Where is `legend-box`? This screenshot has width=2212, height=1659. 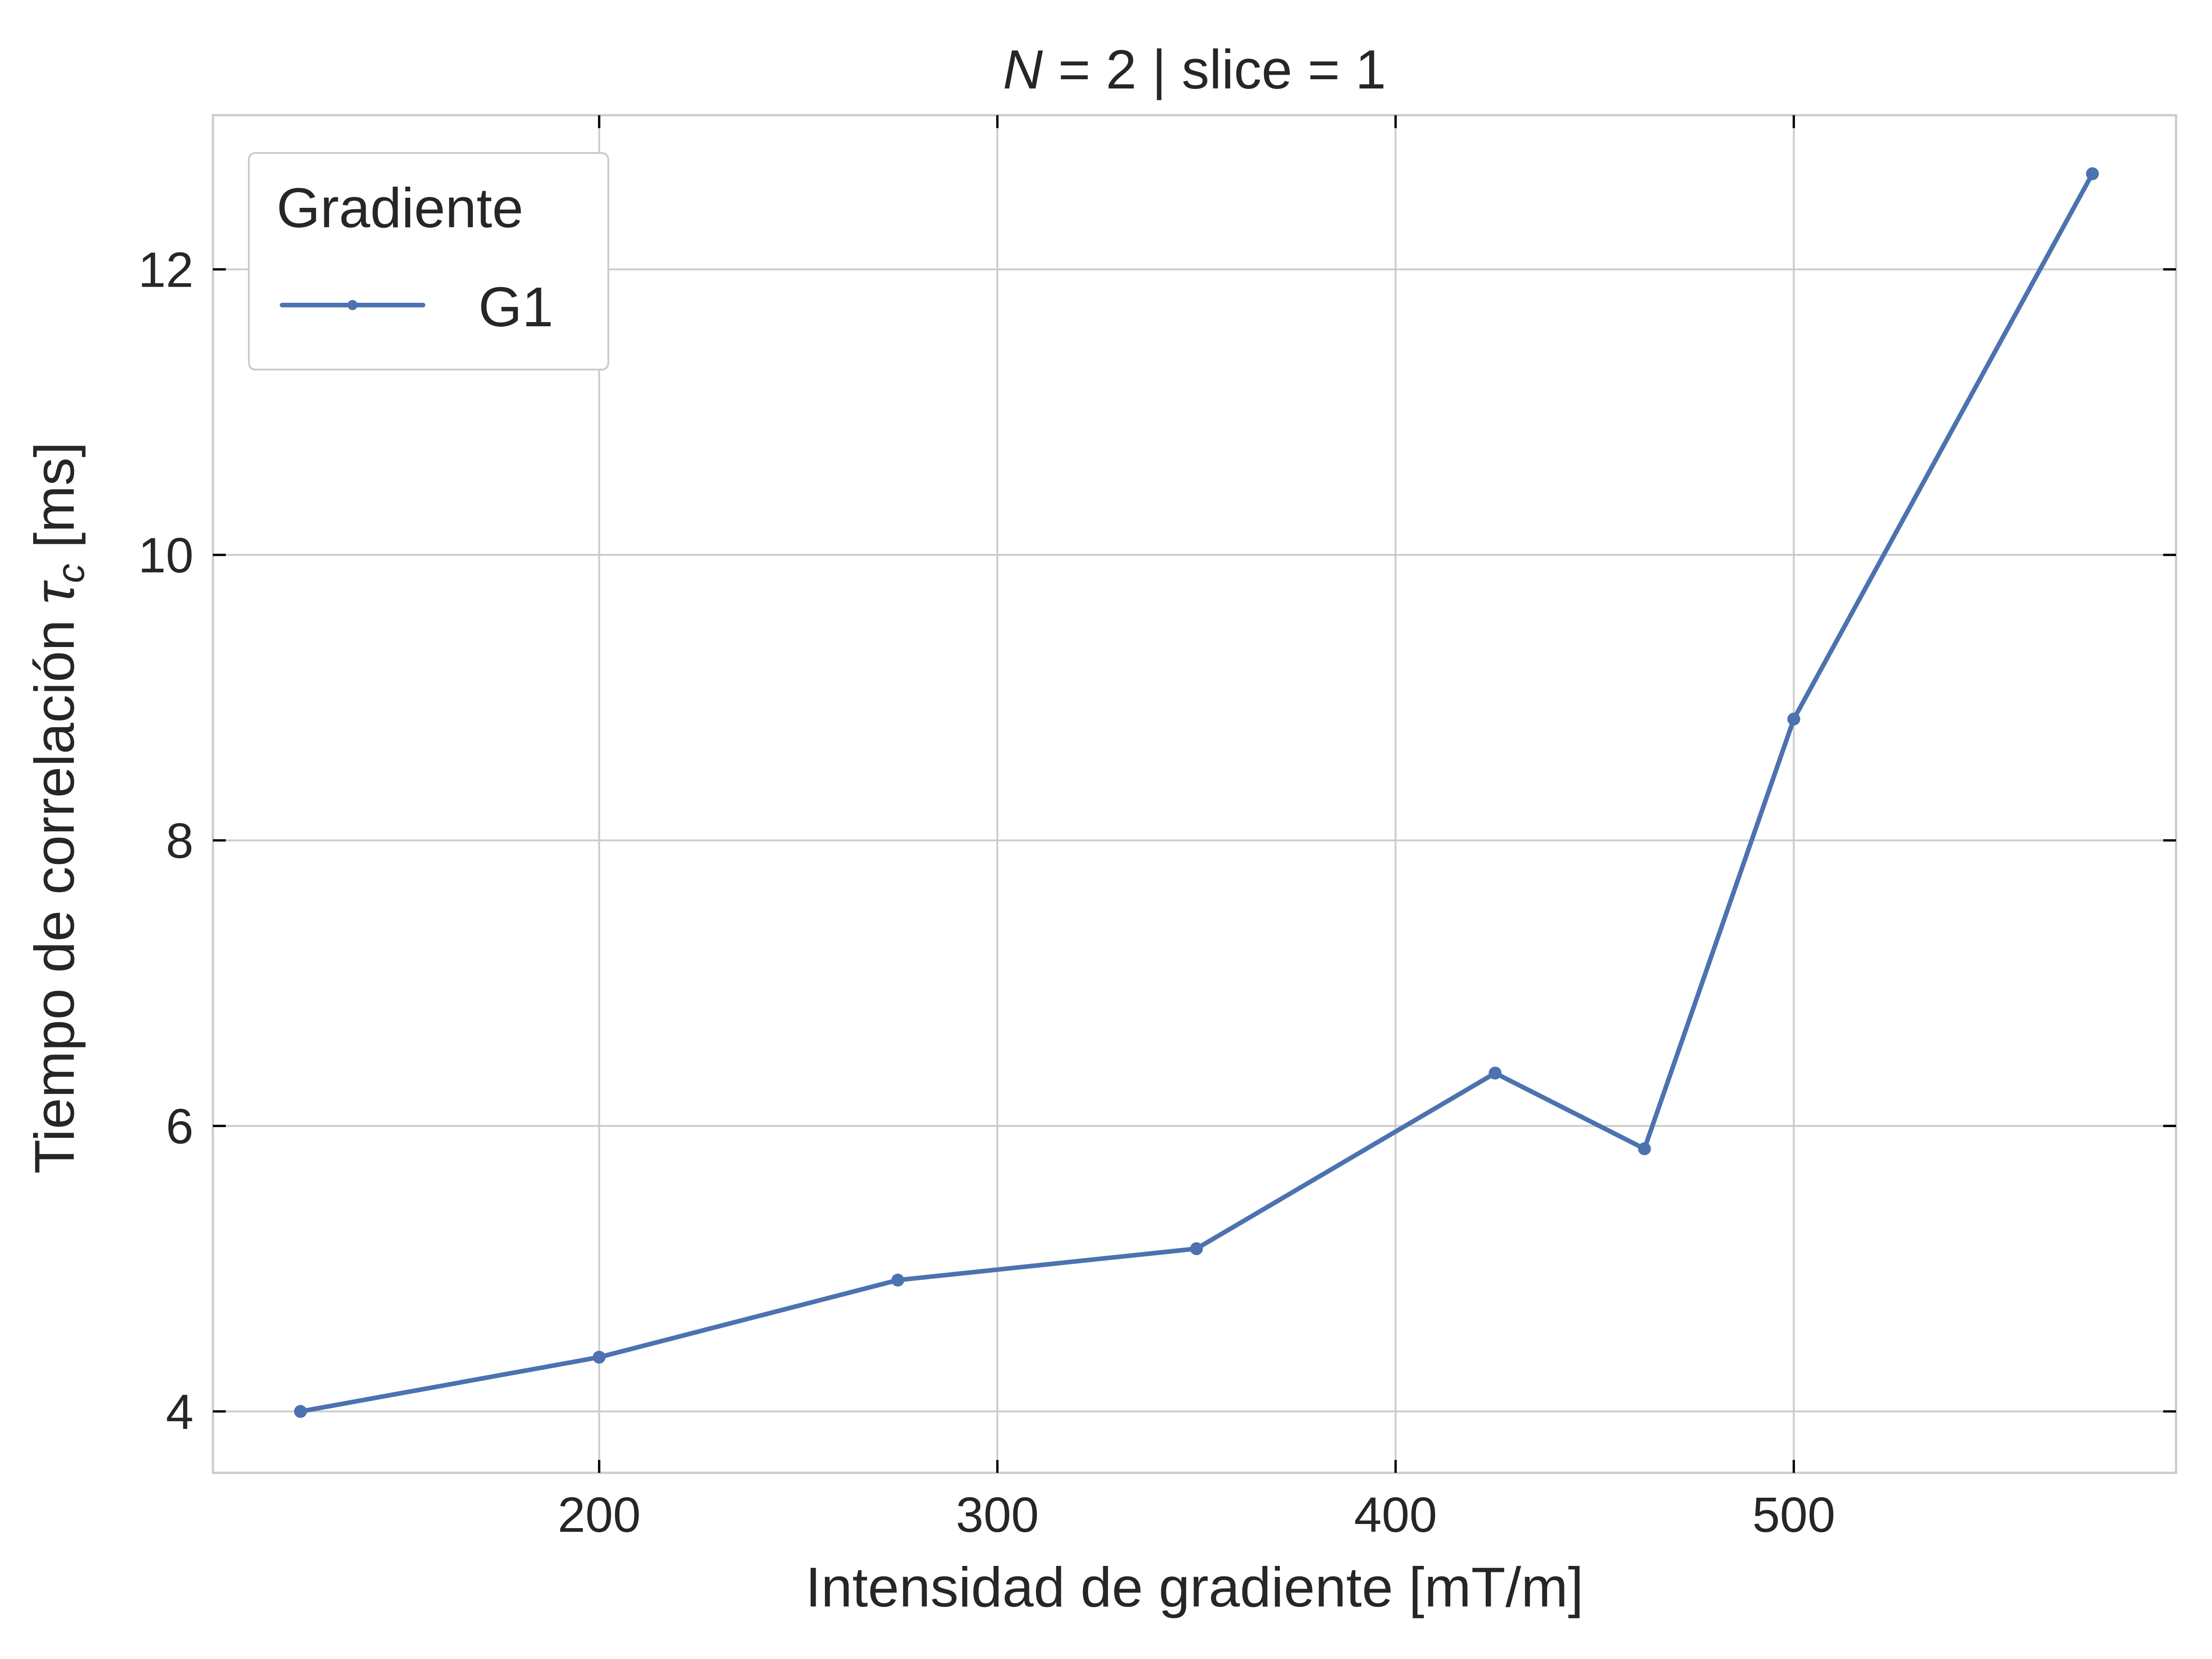 legend-box is located at coordinates (428, 261).